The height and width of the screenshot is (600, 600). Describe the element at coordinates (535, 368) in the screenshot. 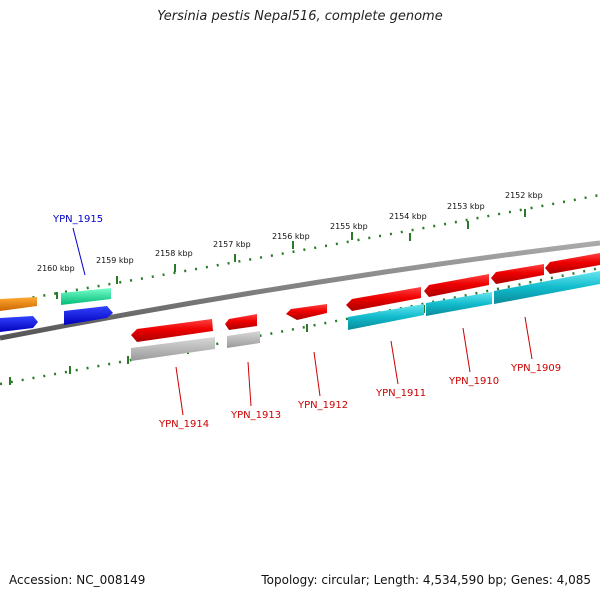

I see `gene-label-ypn-1909: YPN_1909` at that location.